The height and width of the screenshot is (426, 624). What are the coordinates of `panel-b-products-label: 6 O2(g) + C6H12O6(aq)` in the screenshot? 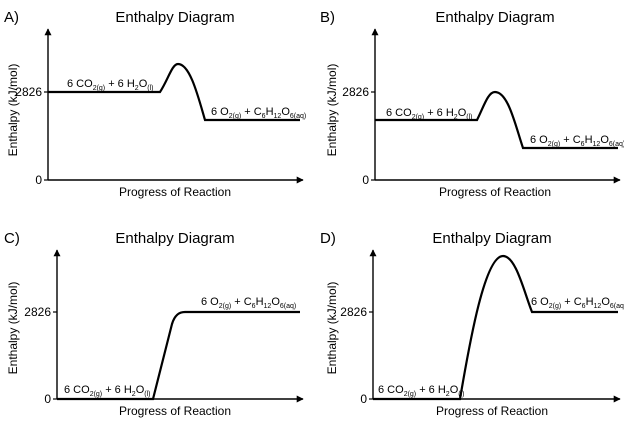 It's located at (577, 141).